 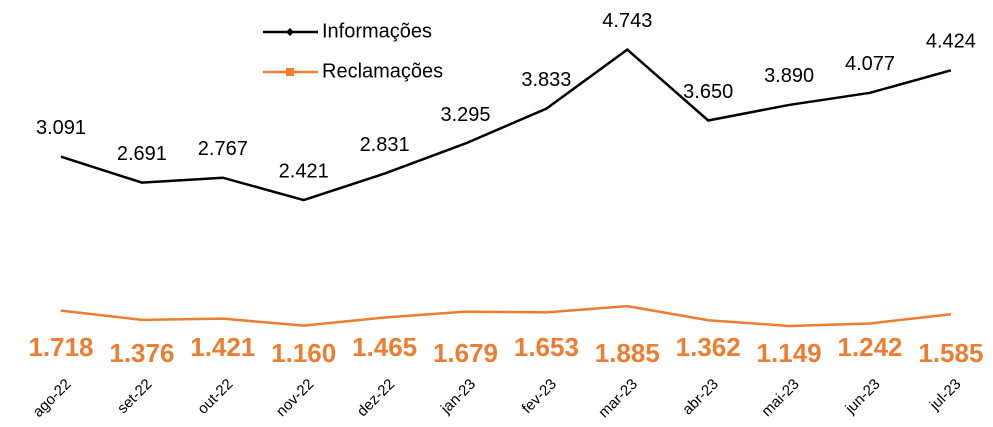 I want to click on x-tick-label: out-22, so click(x=215, y=397).